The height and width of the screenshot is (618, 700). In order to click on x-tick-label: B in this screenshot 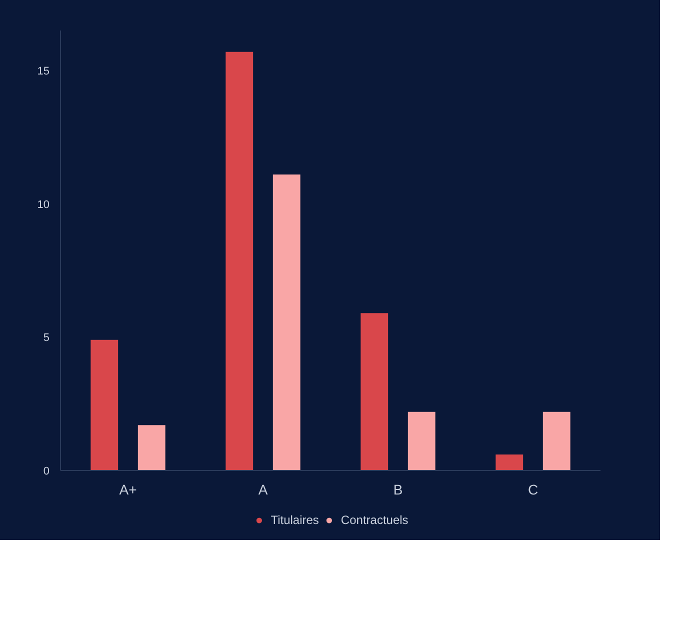, I will do `click(398, 490)`.